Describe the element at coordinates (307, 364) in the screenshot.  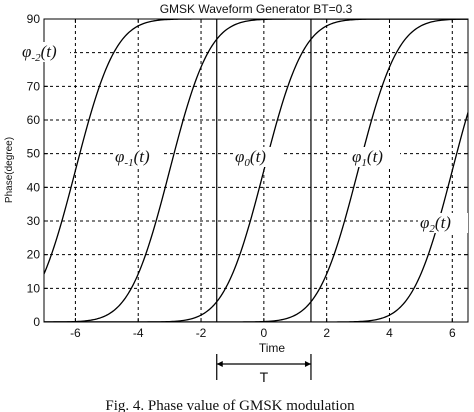
I see `interval-arrowhead-right` at that location.